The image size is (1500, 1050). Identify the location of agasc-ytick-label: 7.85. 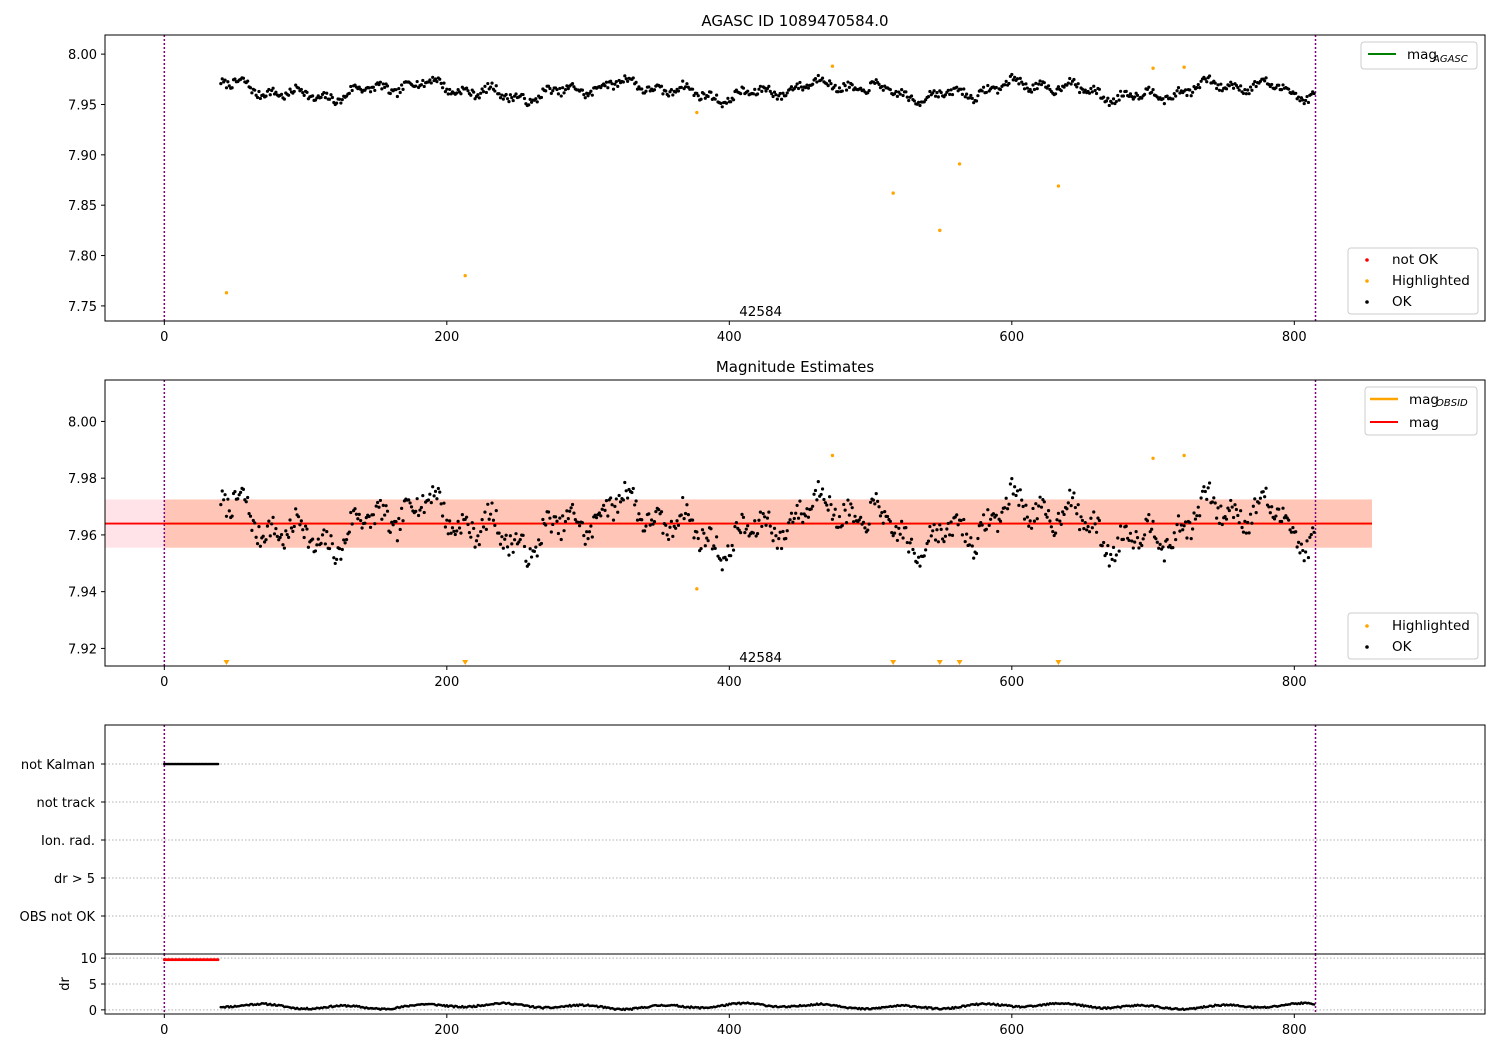
(82, 206).